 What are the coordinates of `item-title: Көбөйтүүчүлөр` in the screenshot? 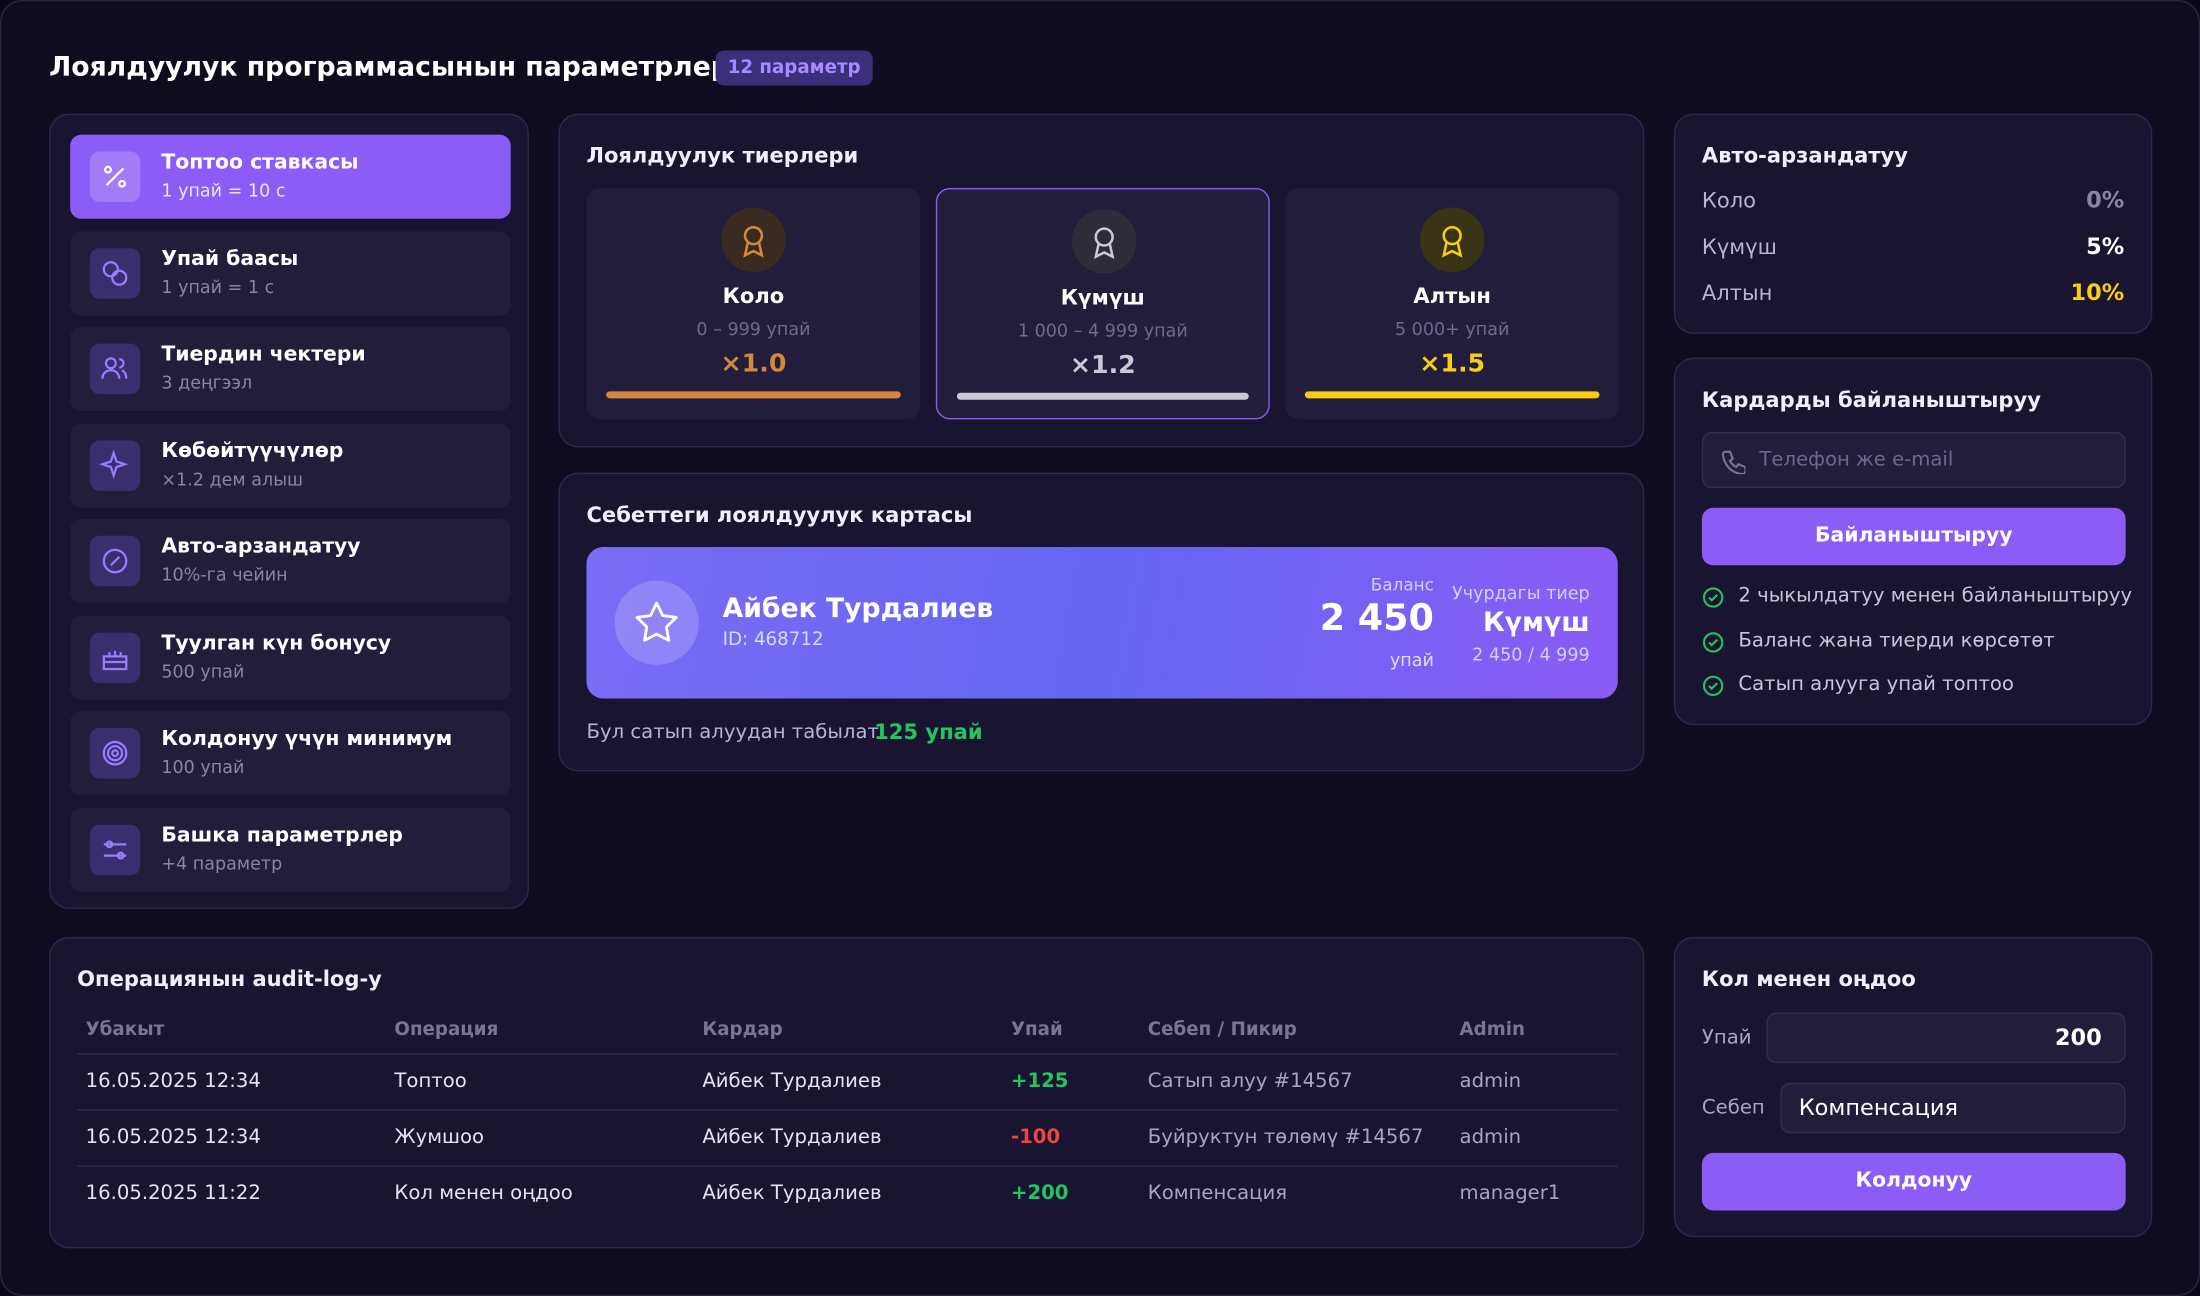 It's located at (252, 451).